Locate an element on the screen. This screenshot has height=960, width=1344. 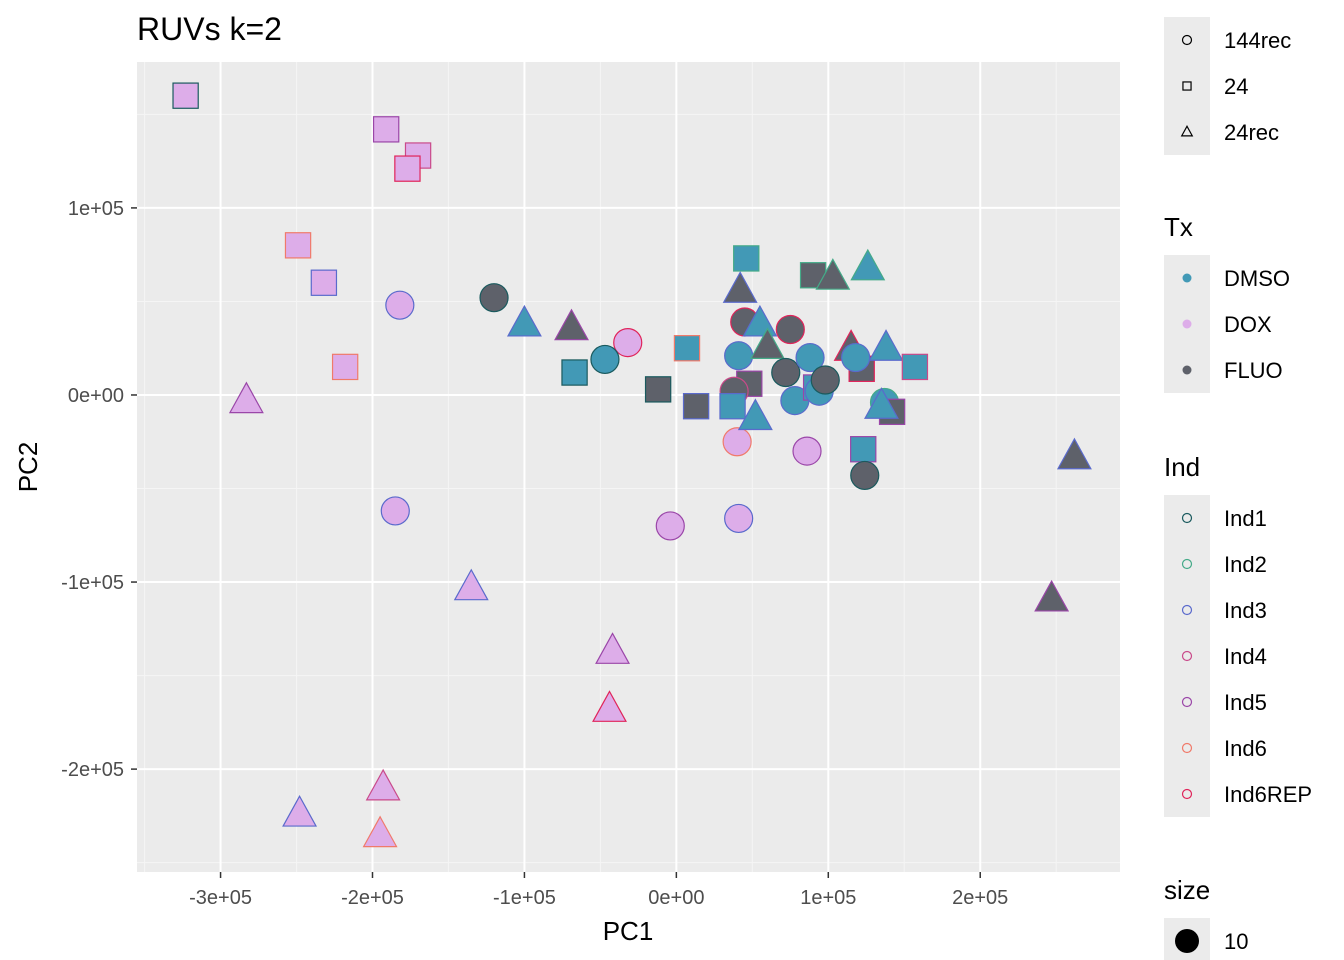
x-tick-label: 1e+05 is located at coordinates (828, 898).